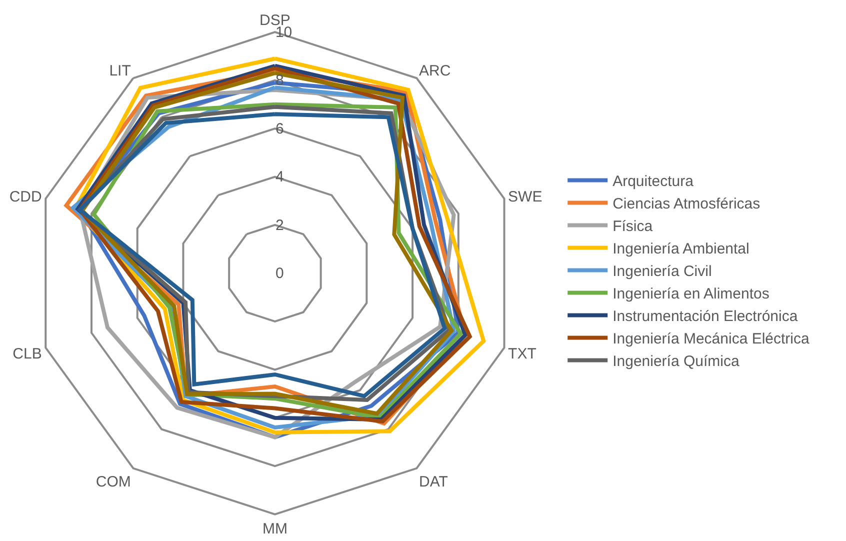  I want to click on legend-label: Ingeniería Civil, so click(662, 271).